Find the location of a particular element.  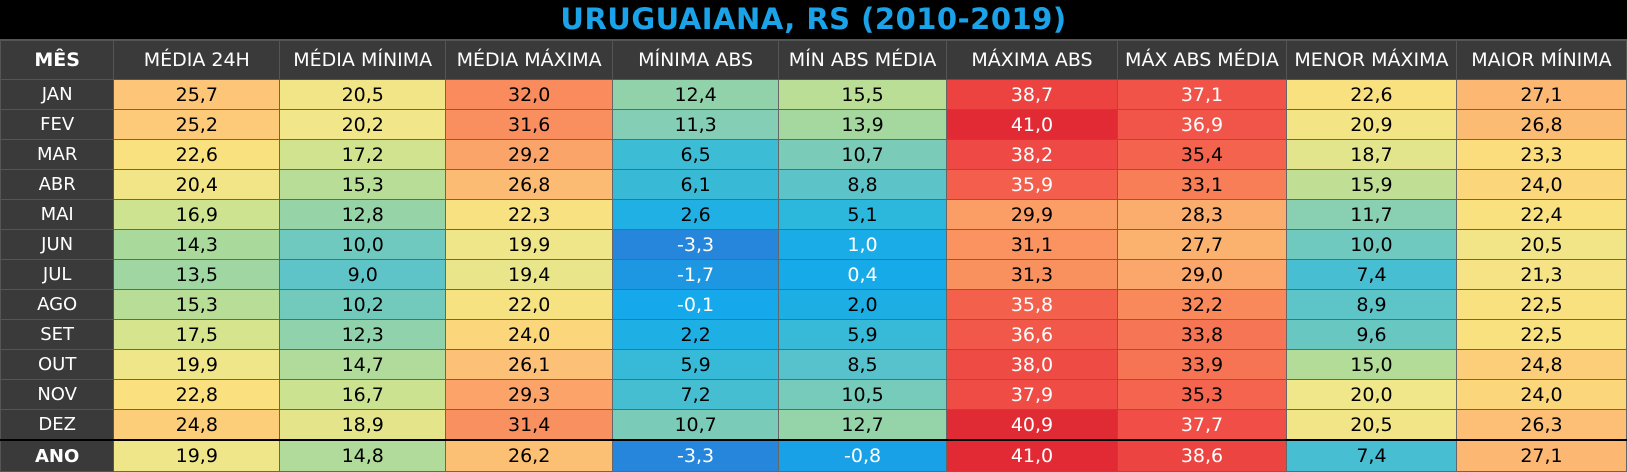

table-cell: 6,5 is located at coordinates (696, 154).